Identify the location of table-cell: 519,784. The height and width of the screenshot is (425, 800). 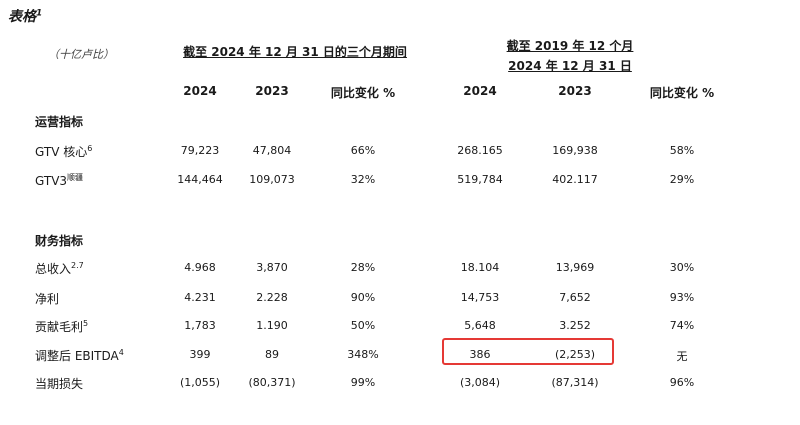
(480, 179).